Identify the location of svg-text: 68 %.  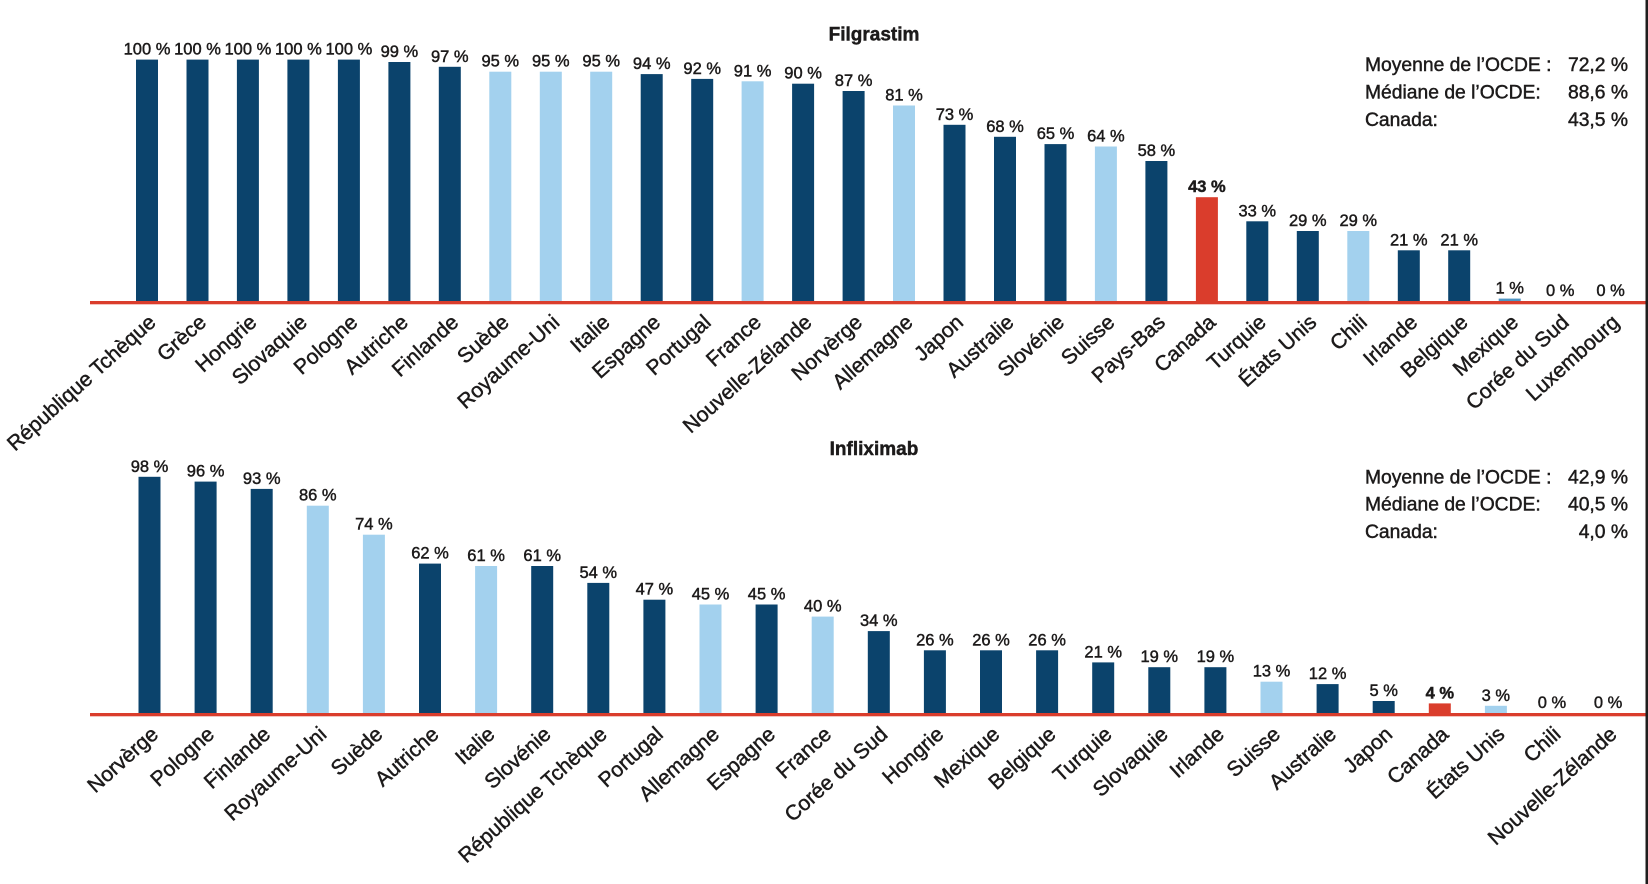
(1005, 127).